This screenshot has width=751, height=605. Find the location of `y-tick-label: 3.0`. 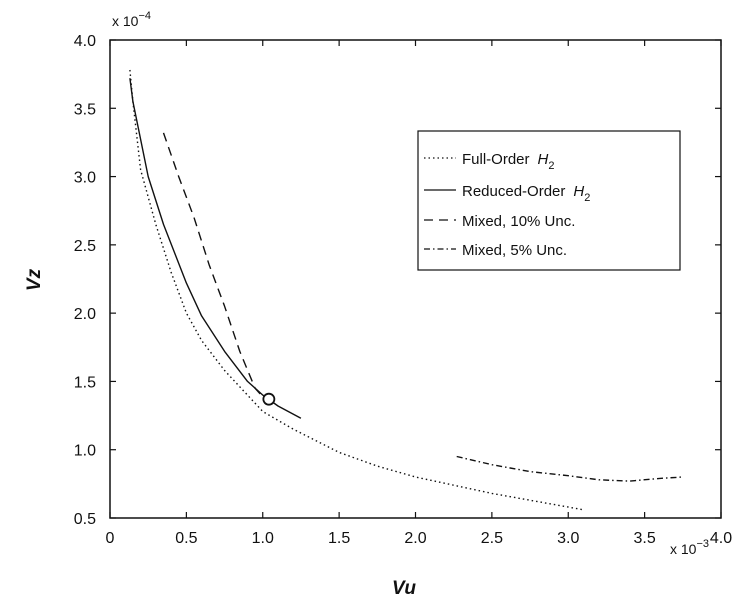

y-tick-label: 3.0 is located at coordinates (85, 178).